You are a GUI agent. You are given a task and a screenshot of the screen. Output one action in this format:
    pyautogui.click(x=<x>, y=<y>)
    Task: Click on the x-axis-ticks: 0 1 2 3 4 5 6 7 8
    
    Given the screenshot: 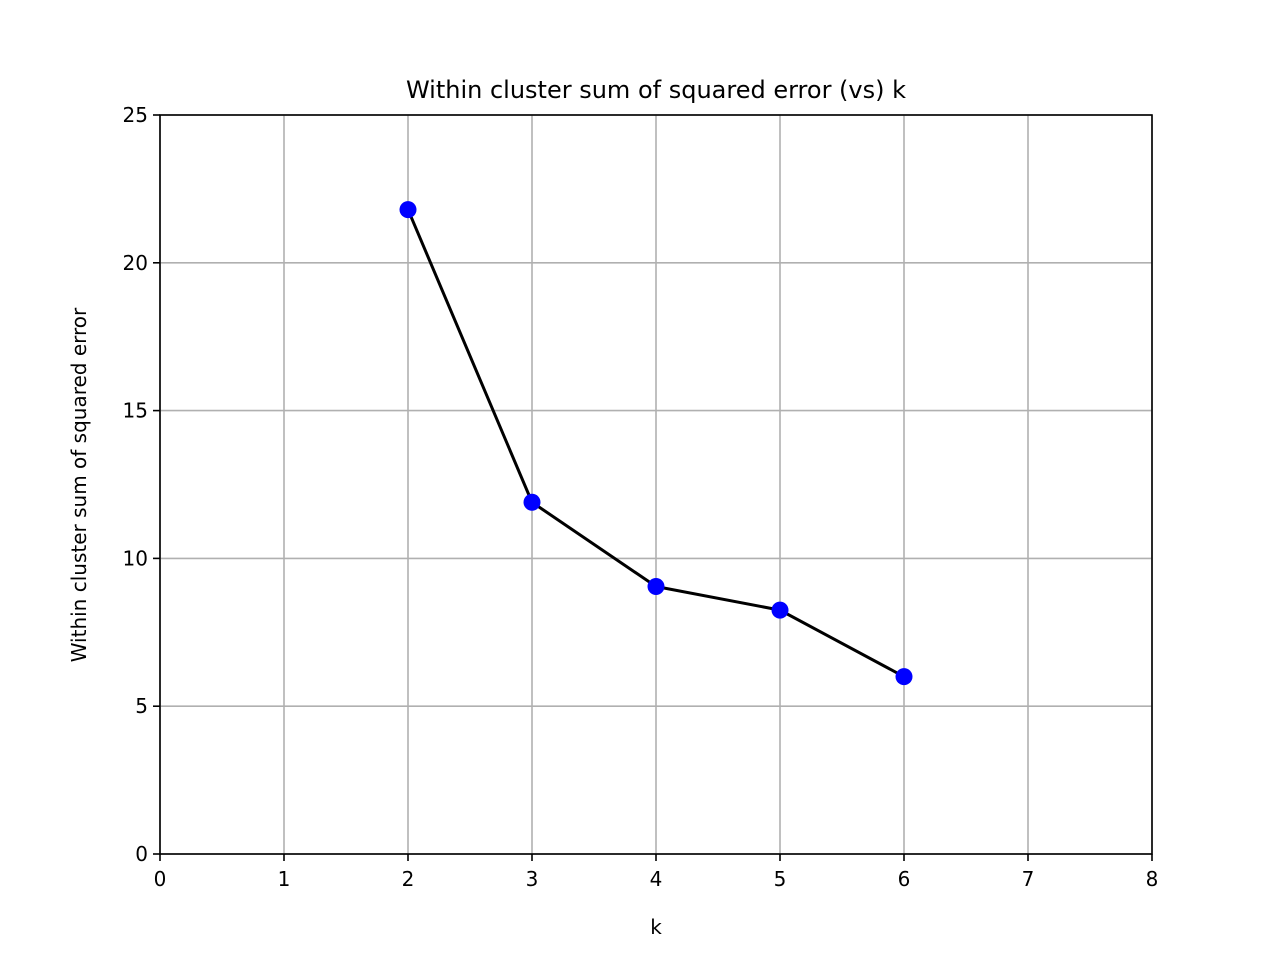 What is the action you would take?
    pyautogui.click(x=656, y=872)
    